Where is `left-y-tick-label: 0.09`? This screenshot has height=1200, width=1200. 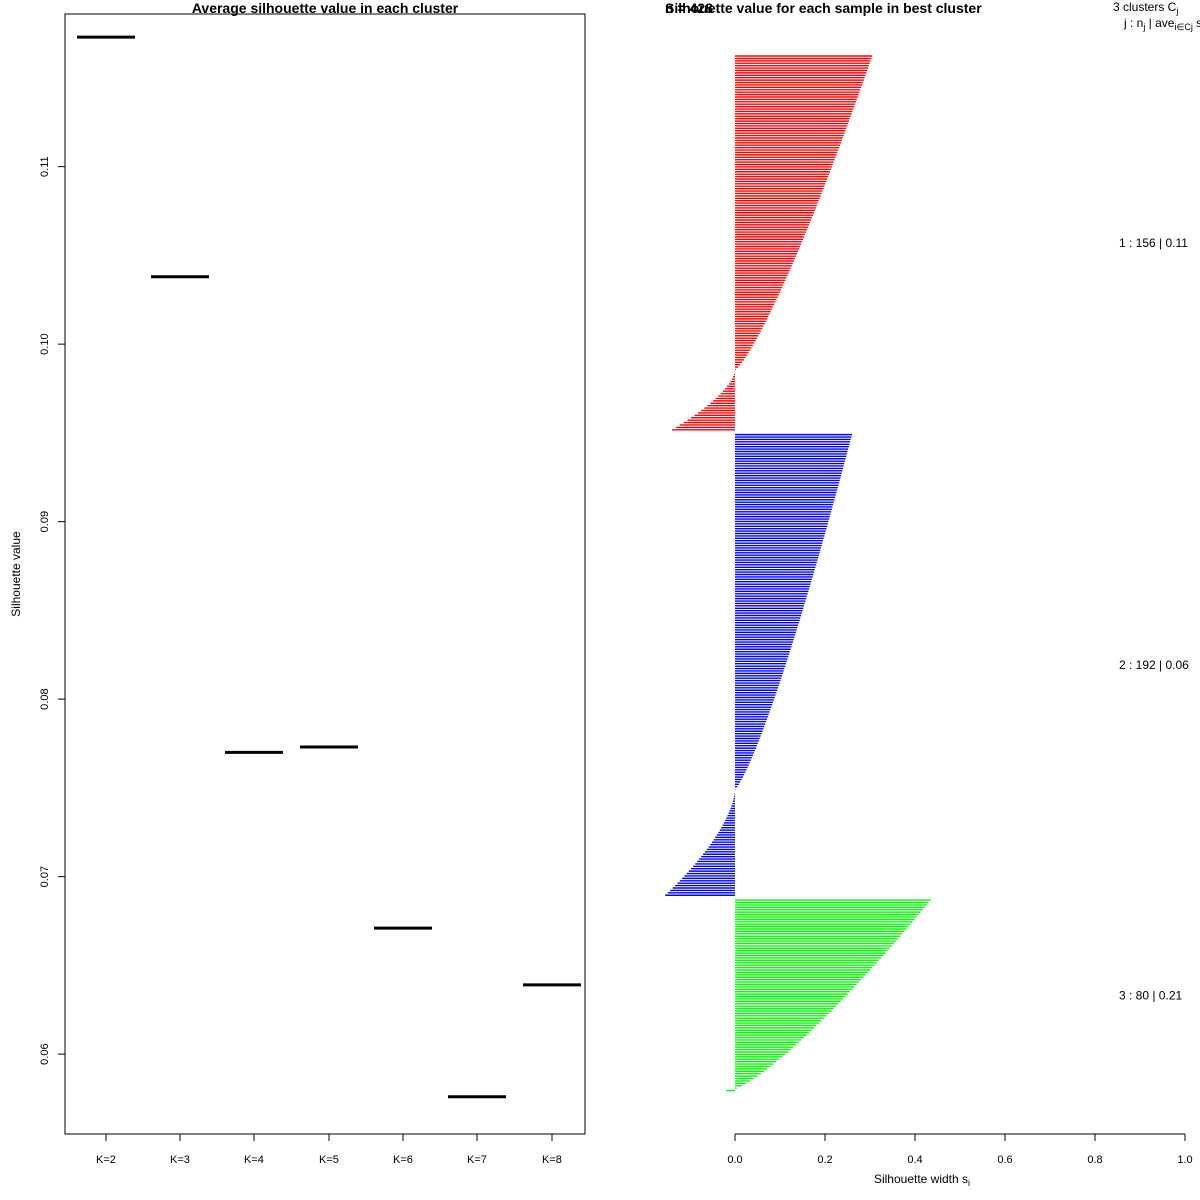 left-y-tick-label: 0.09 is located at coordinates (45, 521).